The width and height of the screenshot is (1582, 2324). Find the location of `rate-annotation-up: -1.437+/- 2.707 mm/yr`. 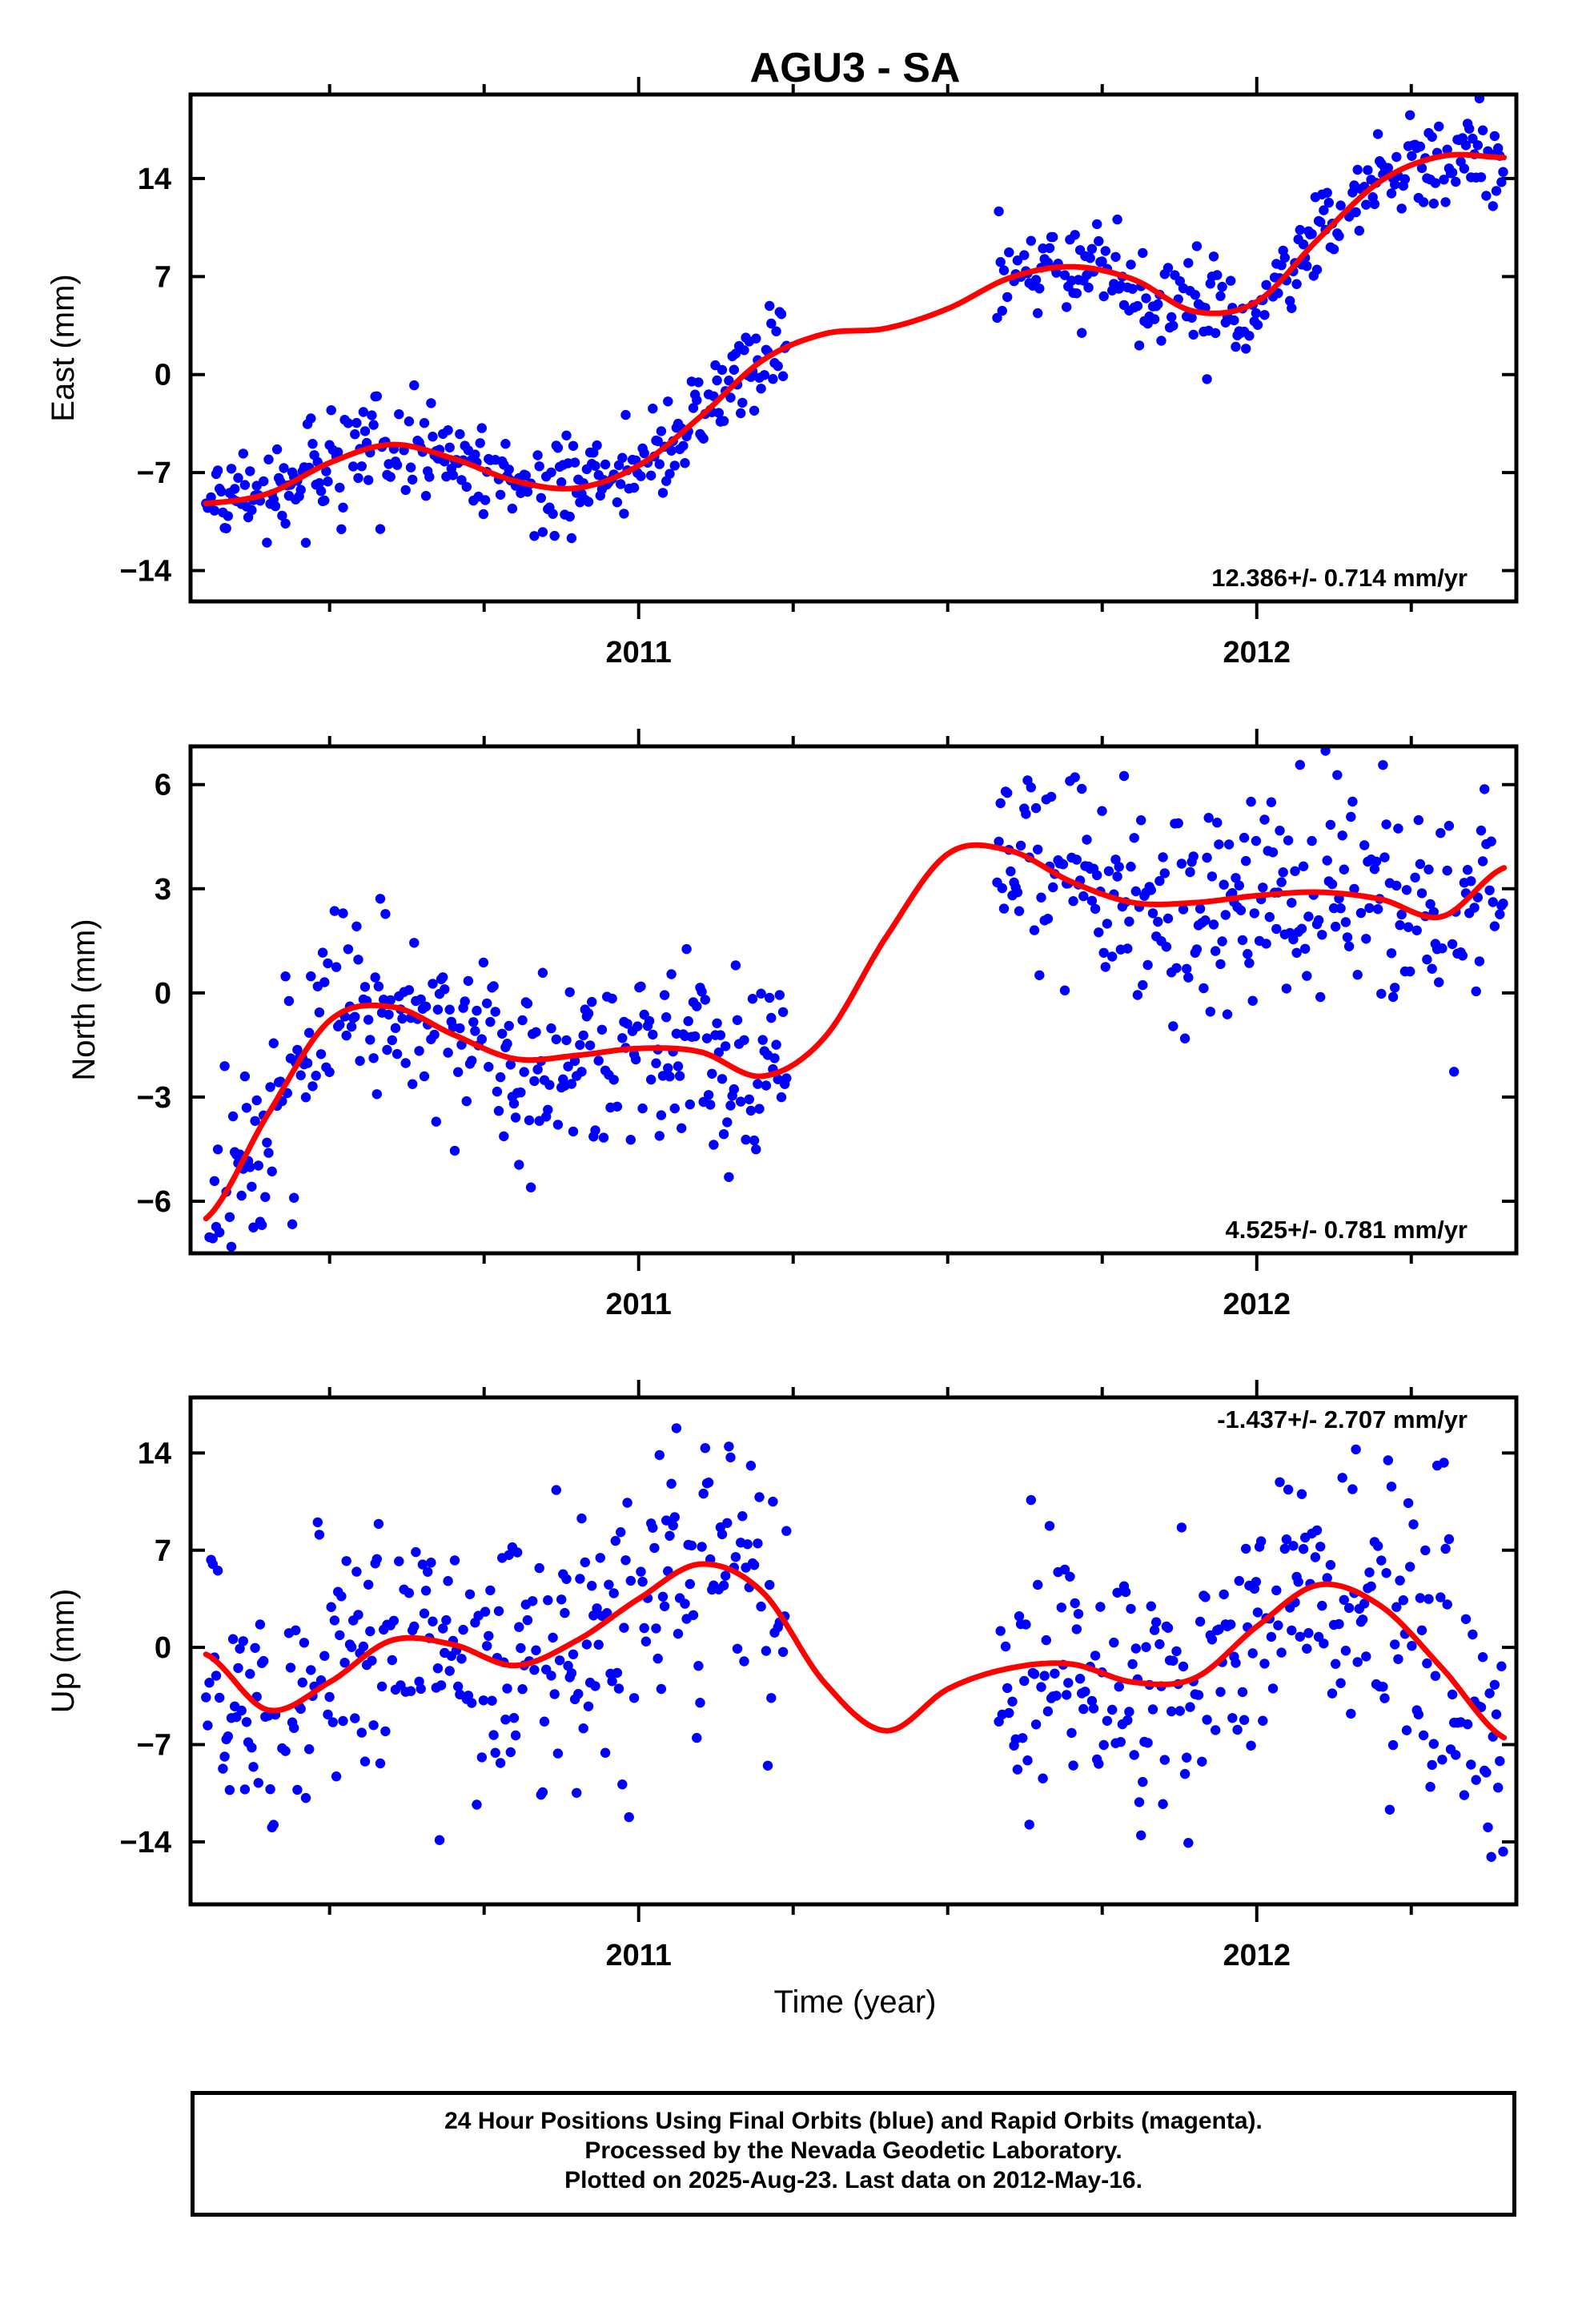

rate-annotation-up: -1.437+/- 2.707 mm/yr is located at coordinates (1342, 1419).